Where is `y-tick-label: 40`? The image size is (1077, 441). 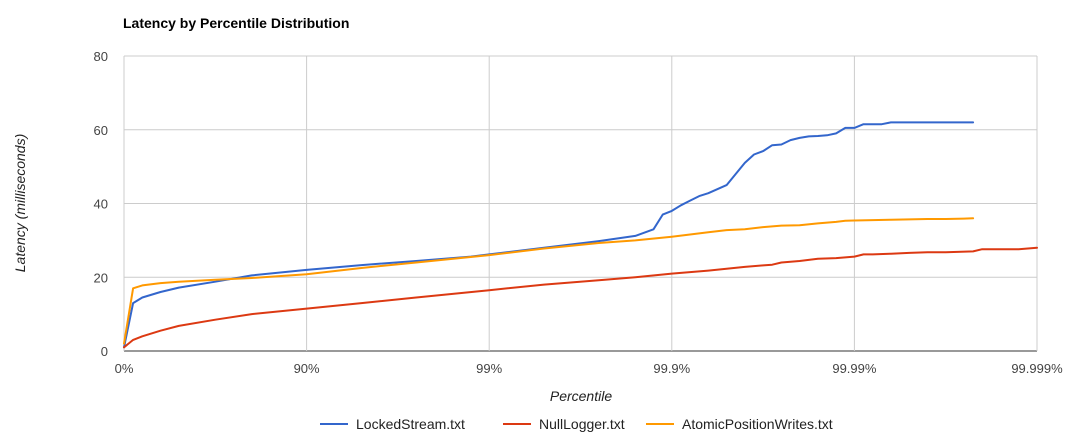 y-tick-label: 40 is located at coordinates (101, 204).